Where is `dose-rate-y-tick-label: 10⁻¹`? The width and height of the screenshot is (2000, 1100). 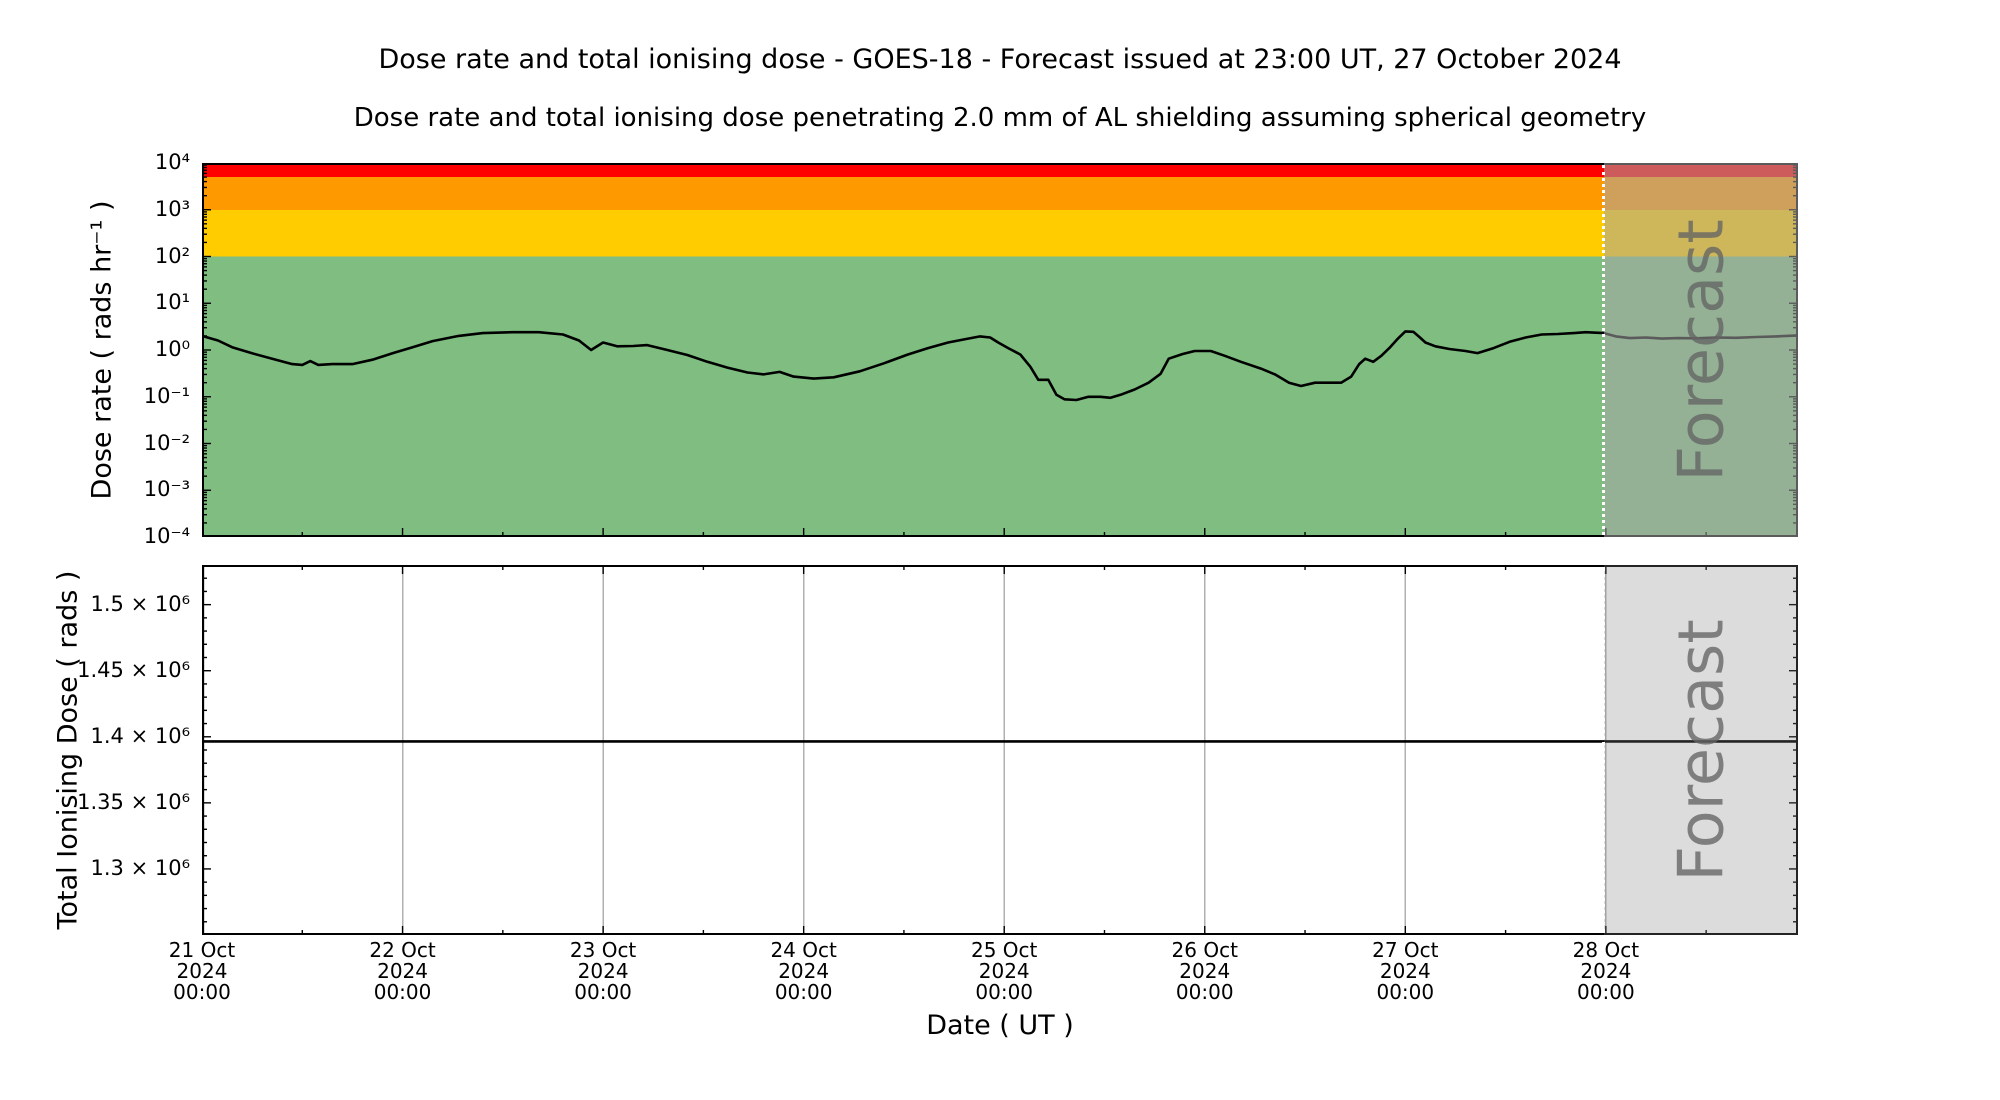 dose-rate-y-tick-label: 10⁻¹ is located at coordinates (166, 395).